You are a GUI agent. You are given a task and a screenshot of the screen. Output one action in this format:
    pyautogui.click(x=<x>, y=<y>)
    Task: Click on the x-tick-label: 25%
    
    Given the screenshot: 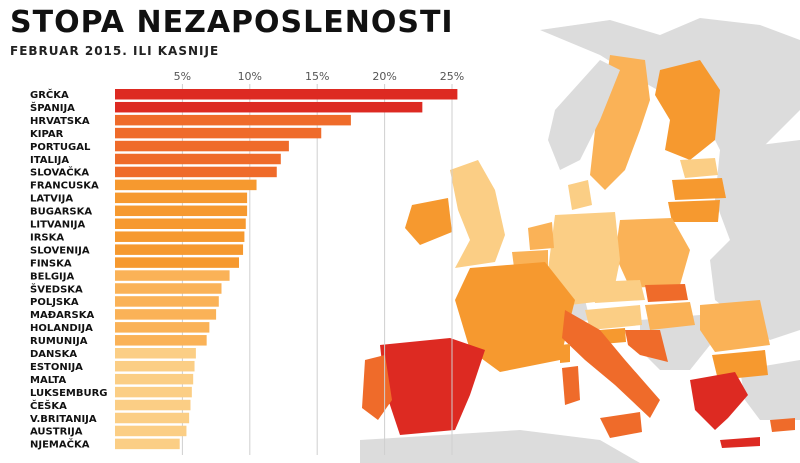 What is the action you would take?
    pyautogui.click(x=452, y=76)
    